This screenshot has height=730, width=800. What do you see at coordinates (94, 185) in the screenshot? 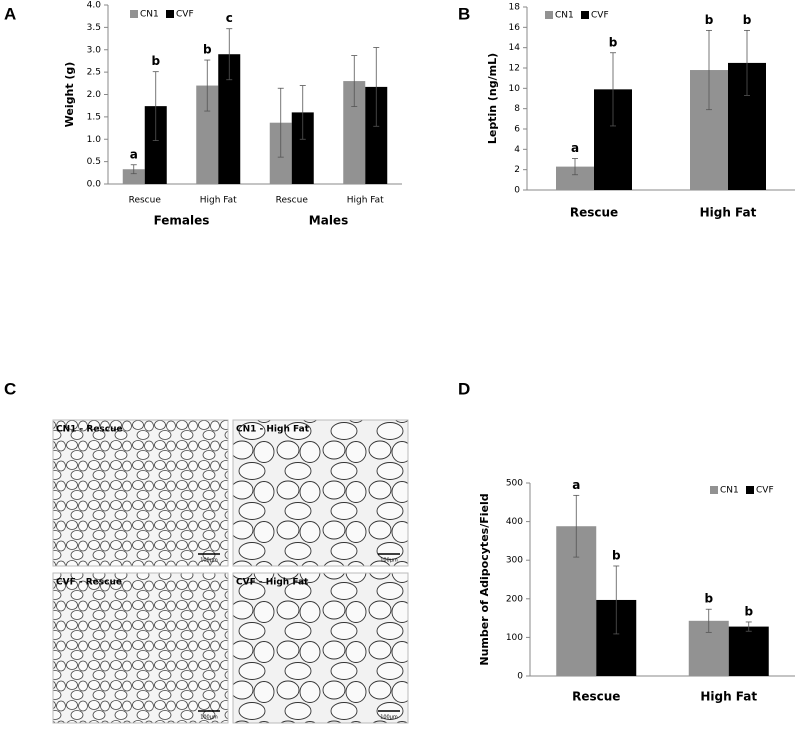
I see `y-tick-label: 0.0` at bounding box center [94, 185].